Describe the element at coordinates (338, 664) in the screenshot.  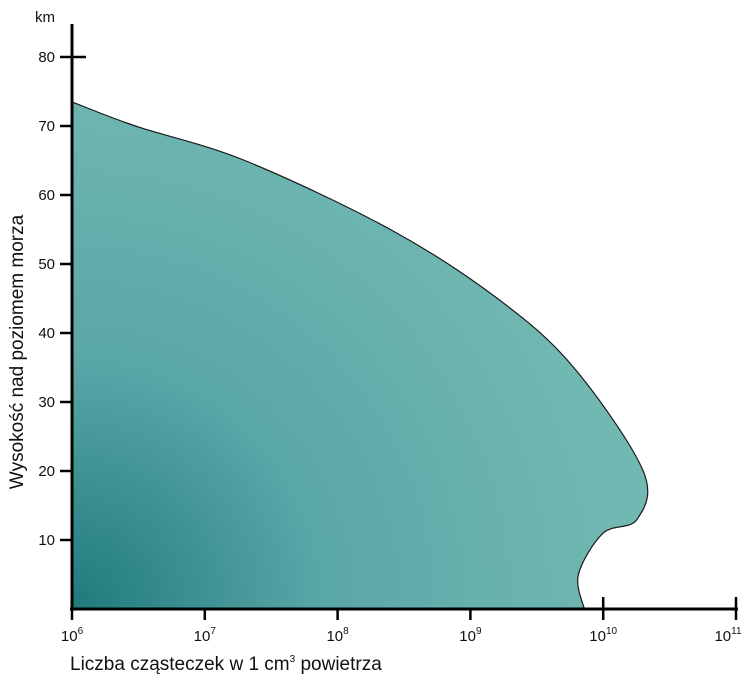
I see `x-axis-title-tail: powietrza` at that location.